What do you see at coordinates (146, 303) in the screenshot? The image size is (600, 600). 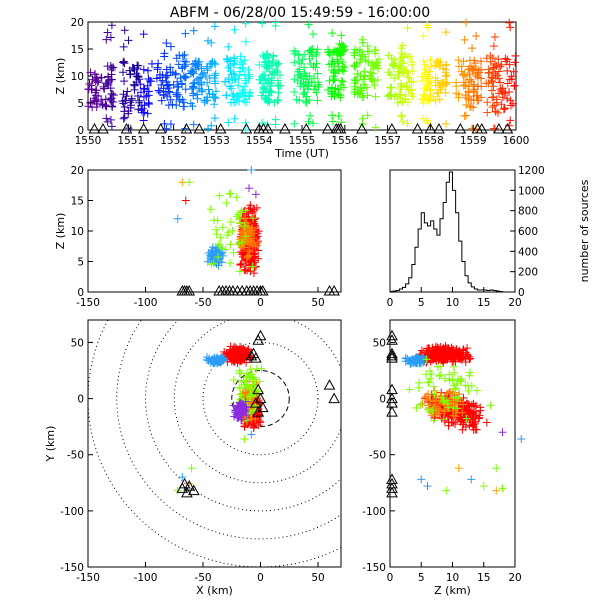 I see `x-tick-label: -100` at bounding box center [146, 303].